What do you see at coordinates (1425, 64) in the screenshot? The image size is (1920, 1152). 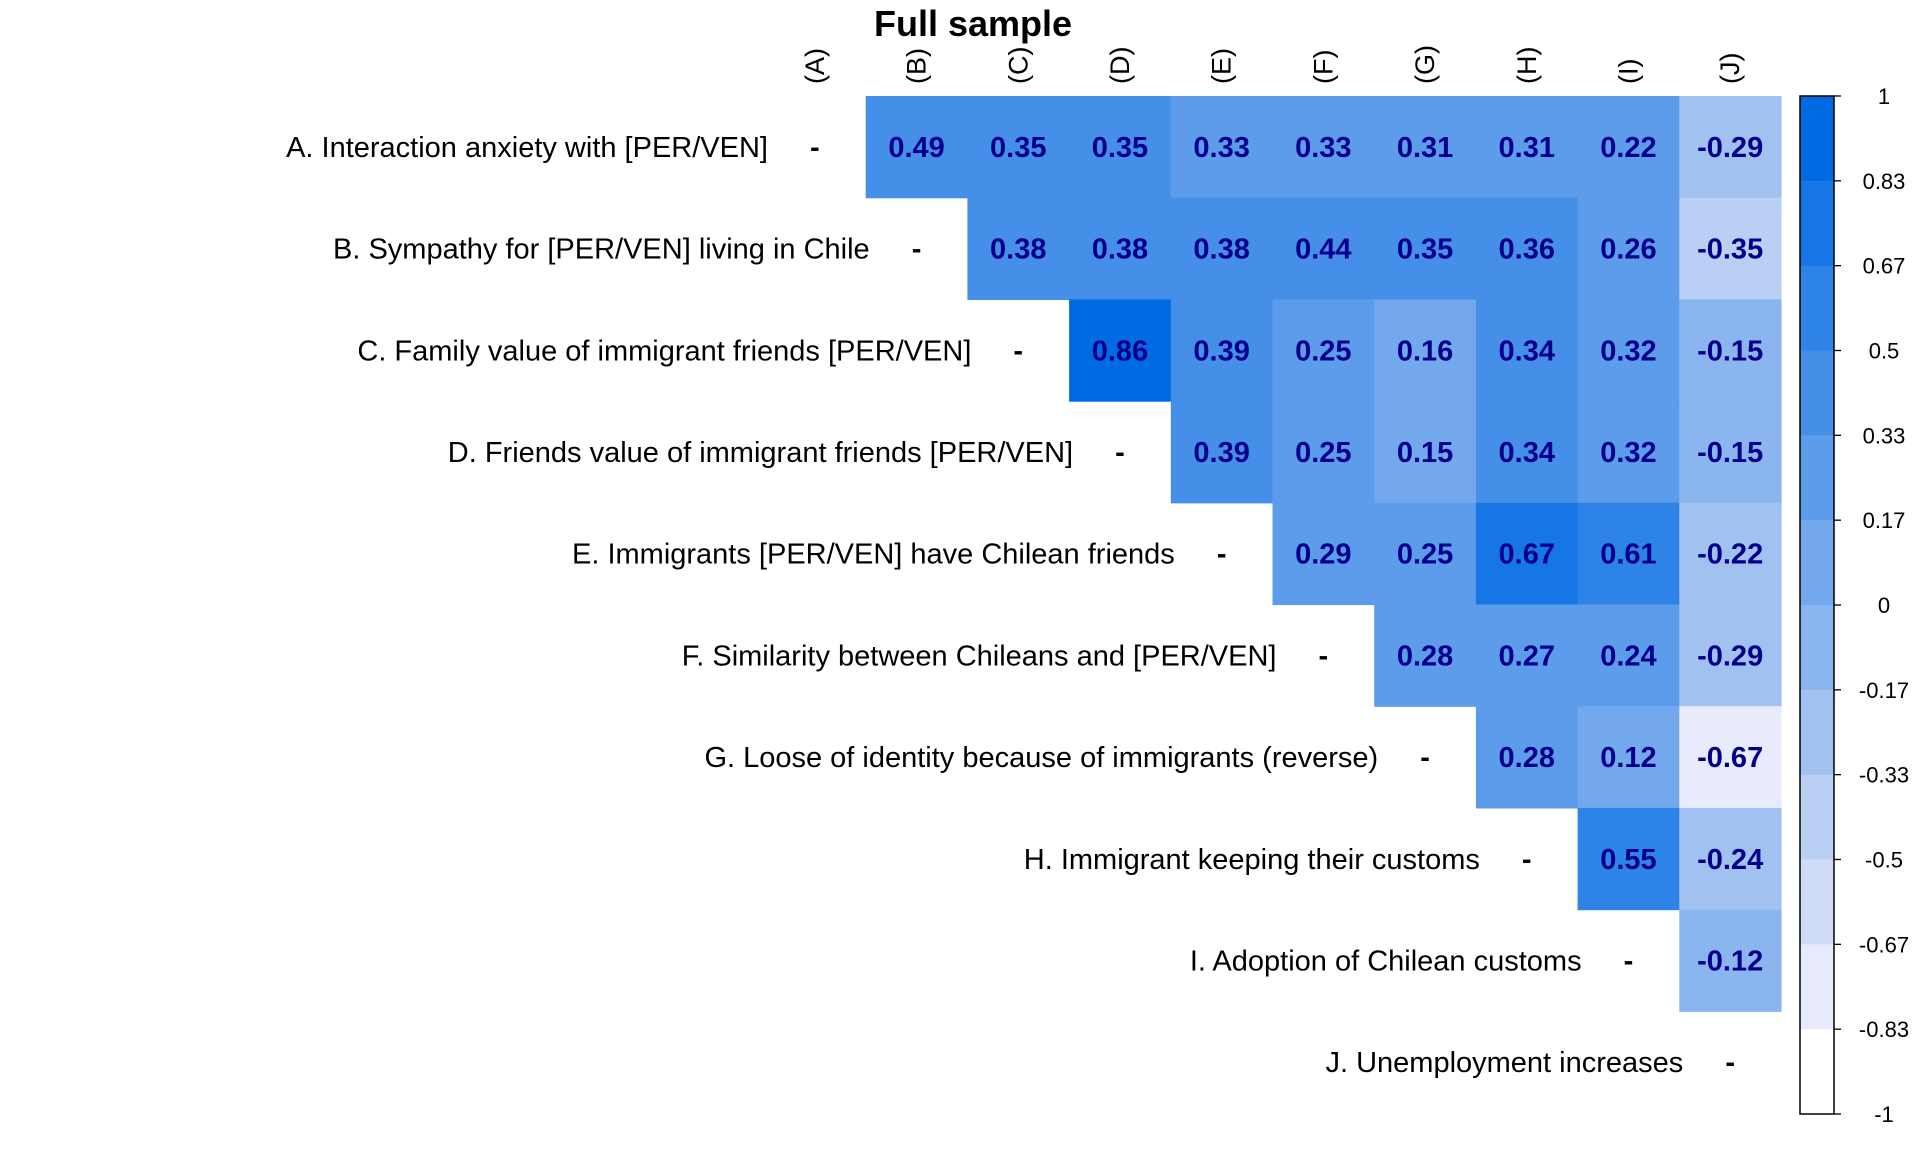 I see `column-label: (G)` at bounding box center [1425, 64].